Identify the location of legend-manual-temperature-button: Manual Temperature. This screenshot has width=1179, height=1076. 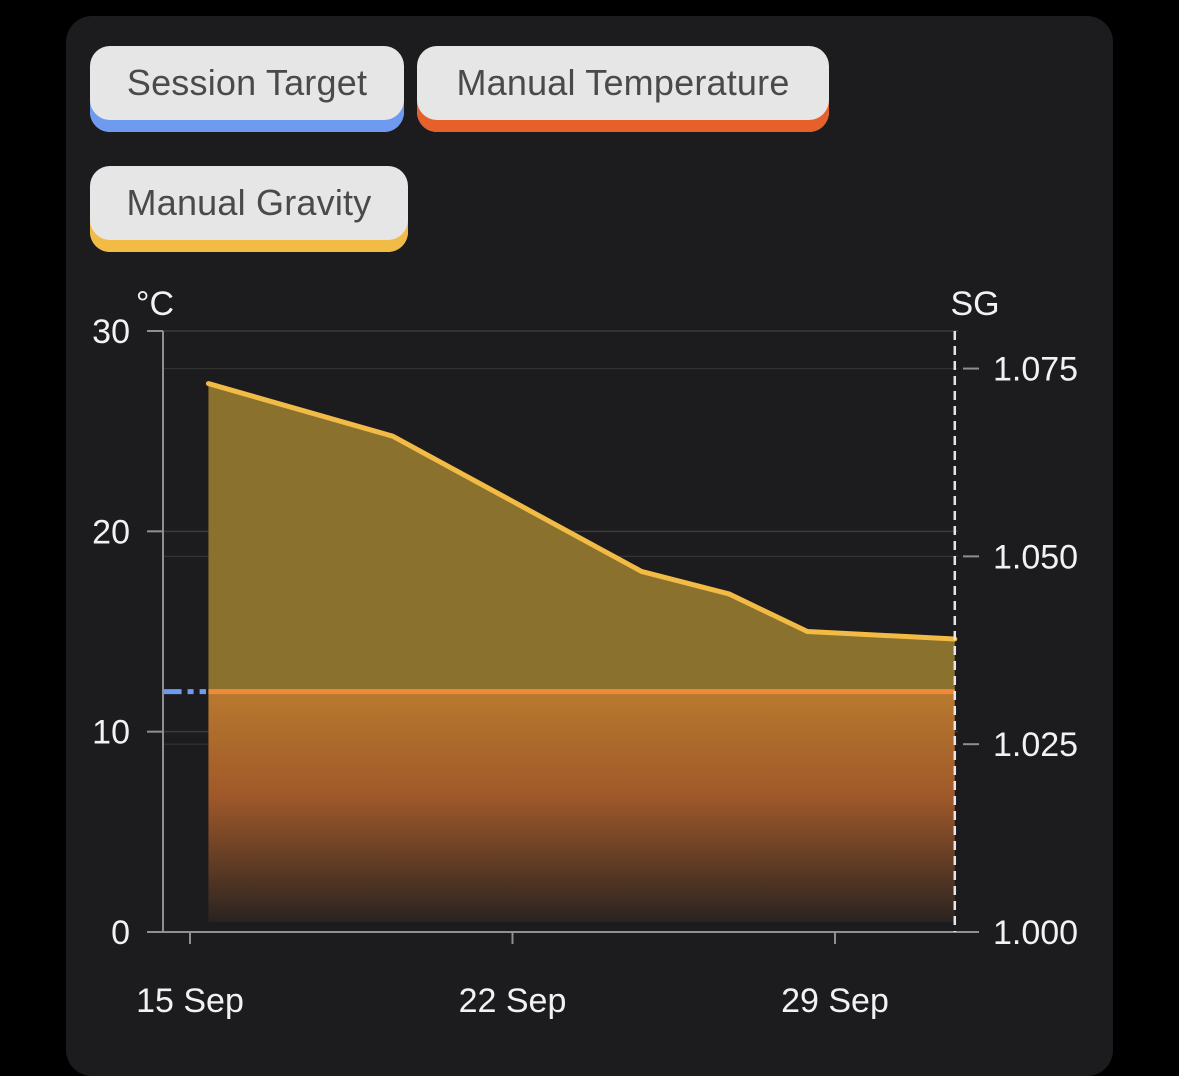
(623, 89).